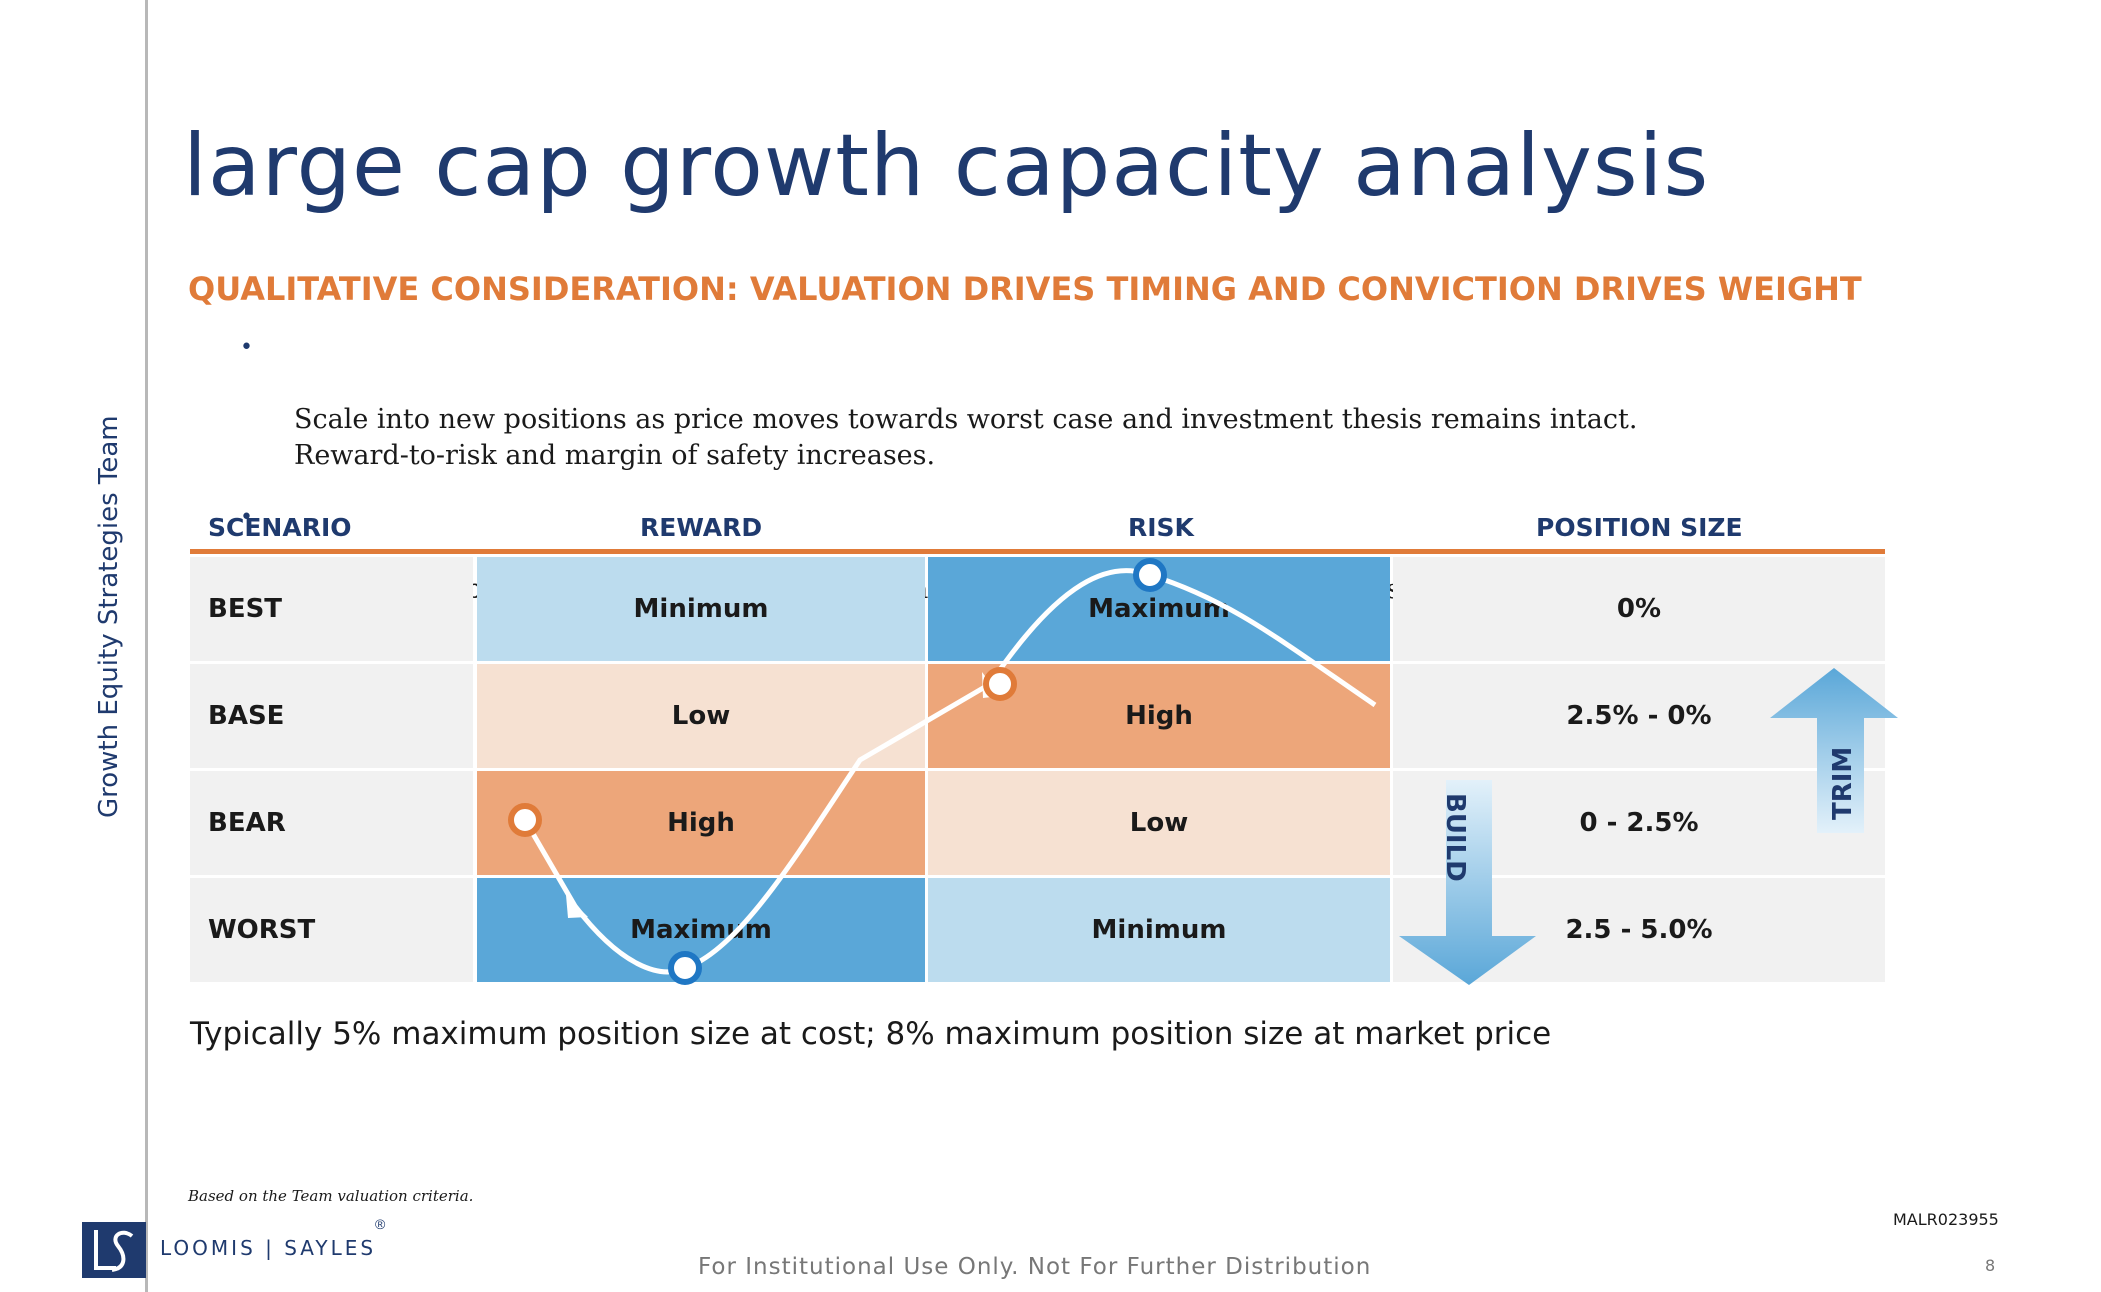 This screenshot has height=1292, width=2101. Describe the element at coordinates (701, 527) in the screenshot. I see `header-reward: REWARD` at that location.